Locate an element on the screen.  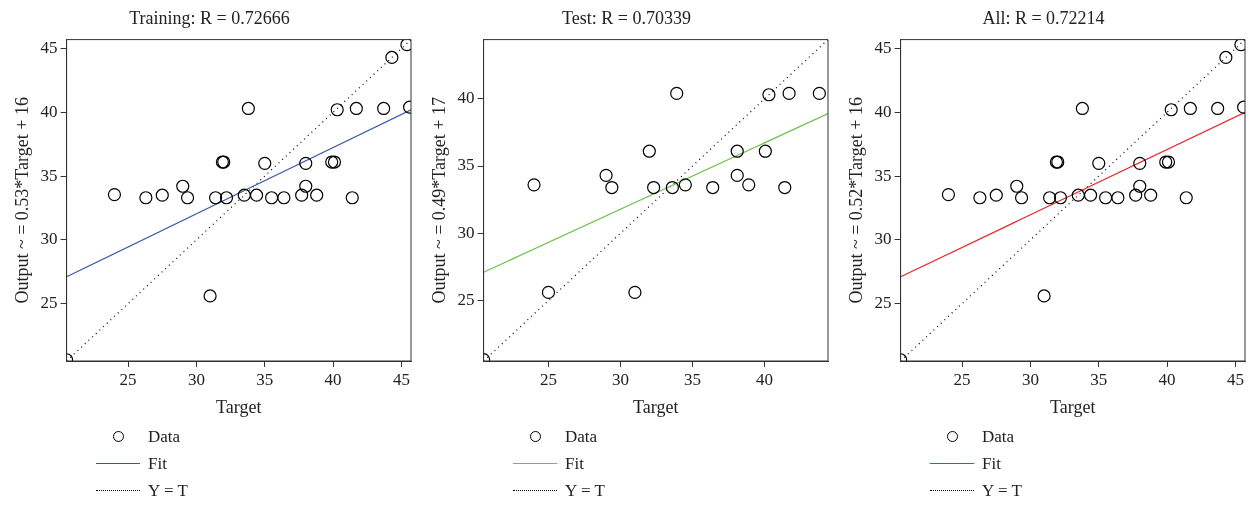
chart-title: All: R = 0.72214 is located at coordinates (1043, 17).